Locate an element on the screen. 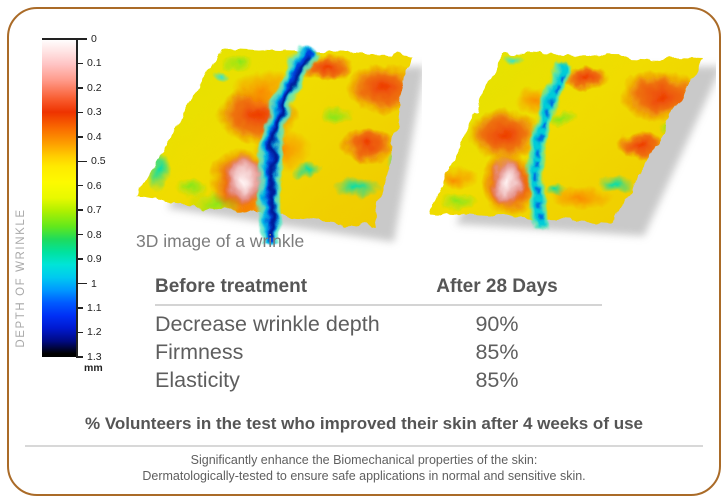 The width and height of the screenshot is (728, 503). colorbar-axis-label: DEPTH OF WRINKLE is located at coordinates (21, 278).